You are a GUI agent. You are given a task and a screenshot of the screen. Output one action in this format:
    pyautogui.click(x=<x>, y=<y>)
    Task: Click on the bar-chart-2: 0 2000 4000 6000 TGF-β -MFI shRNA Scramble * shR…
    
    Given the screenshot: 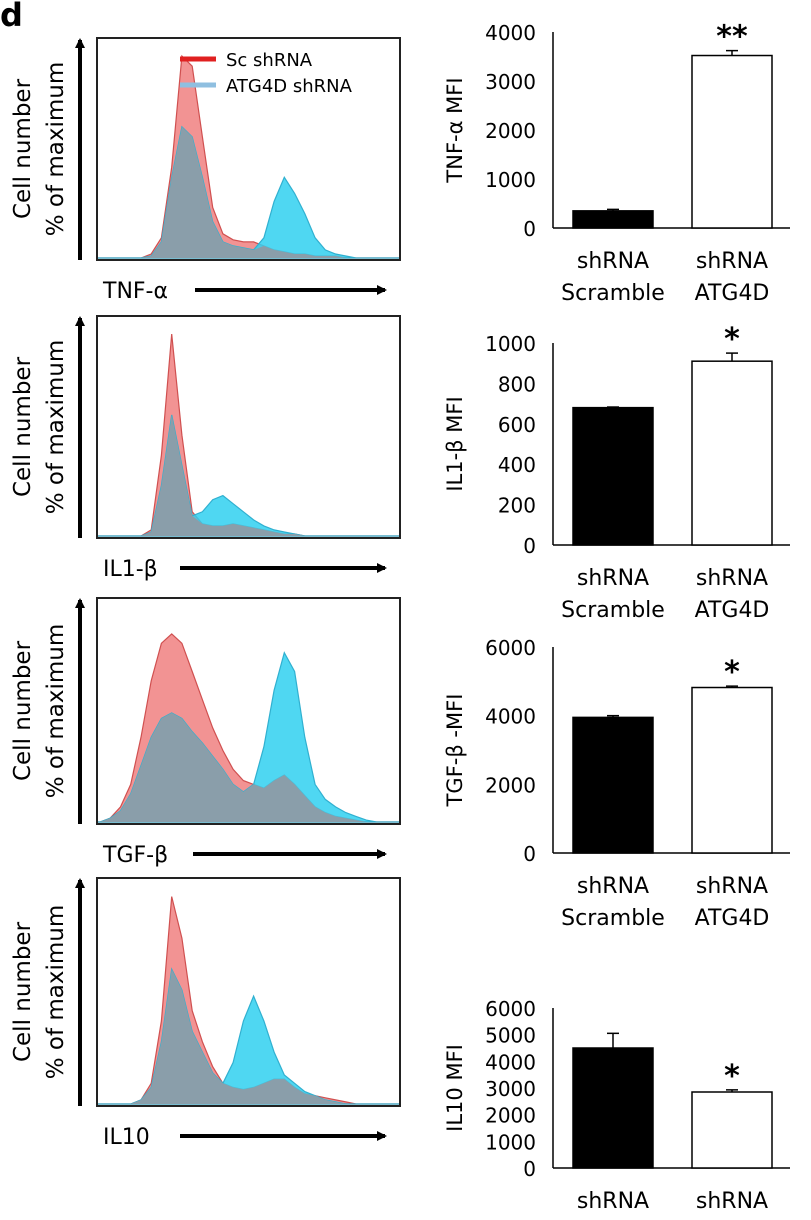 What is the action you would take?
    pyautogui.click(x=616, y=783)
    